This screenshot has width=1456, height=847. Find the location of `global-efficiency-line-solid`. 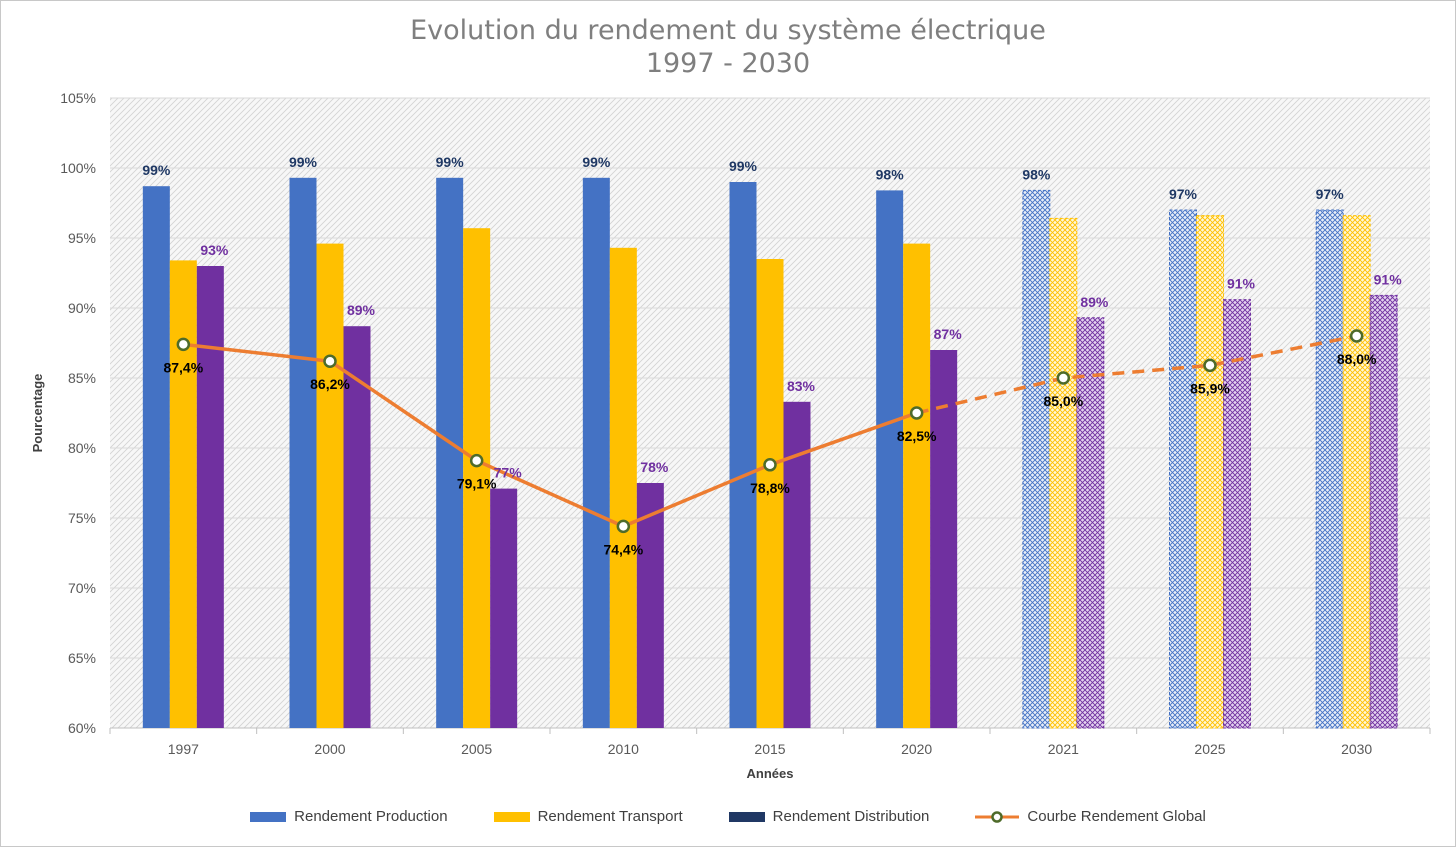

global-efficiency-line-solid is located at coordinates (550, 435).